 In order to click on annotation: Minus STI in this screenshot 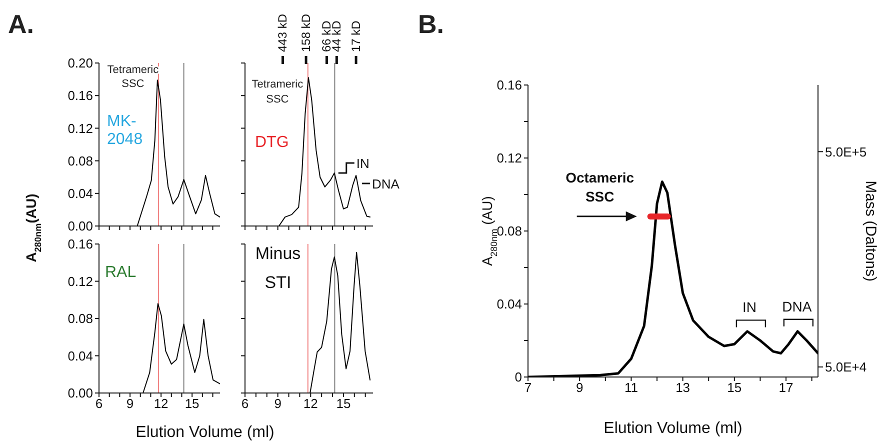, I will do `click(278, 268)`.